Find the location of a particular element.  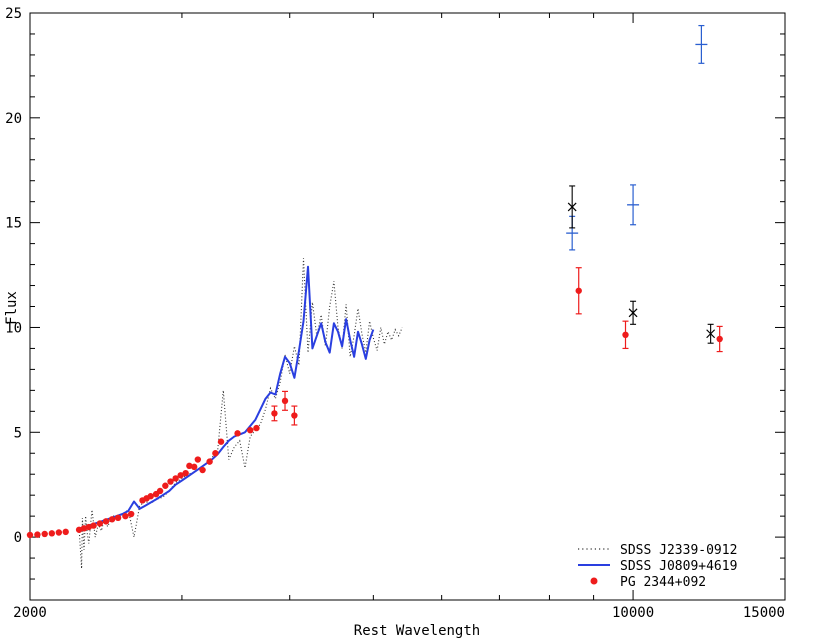

x-tick-label: 2000 is located at coordinates (30, 613).